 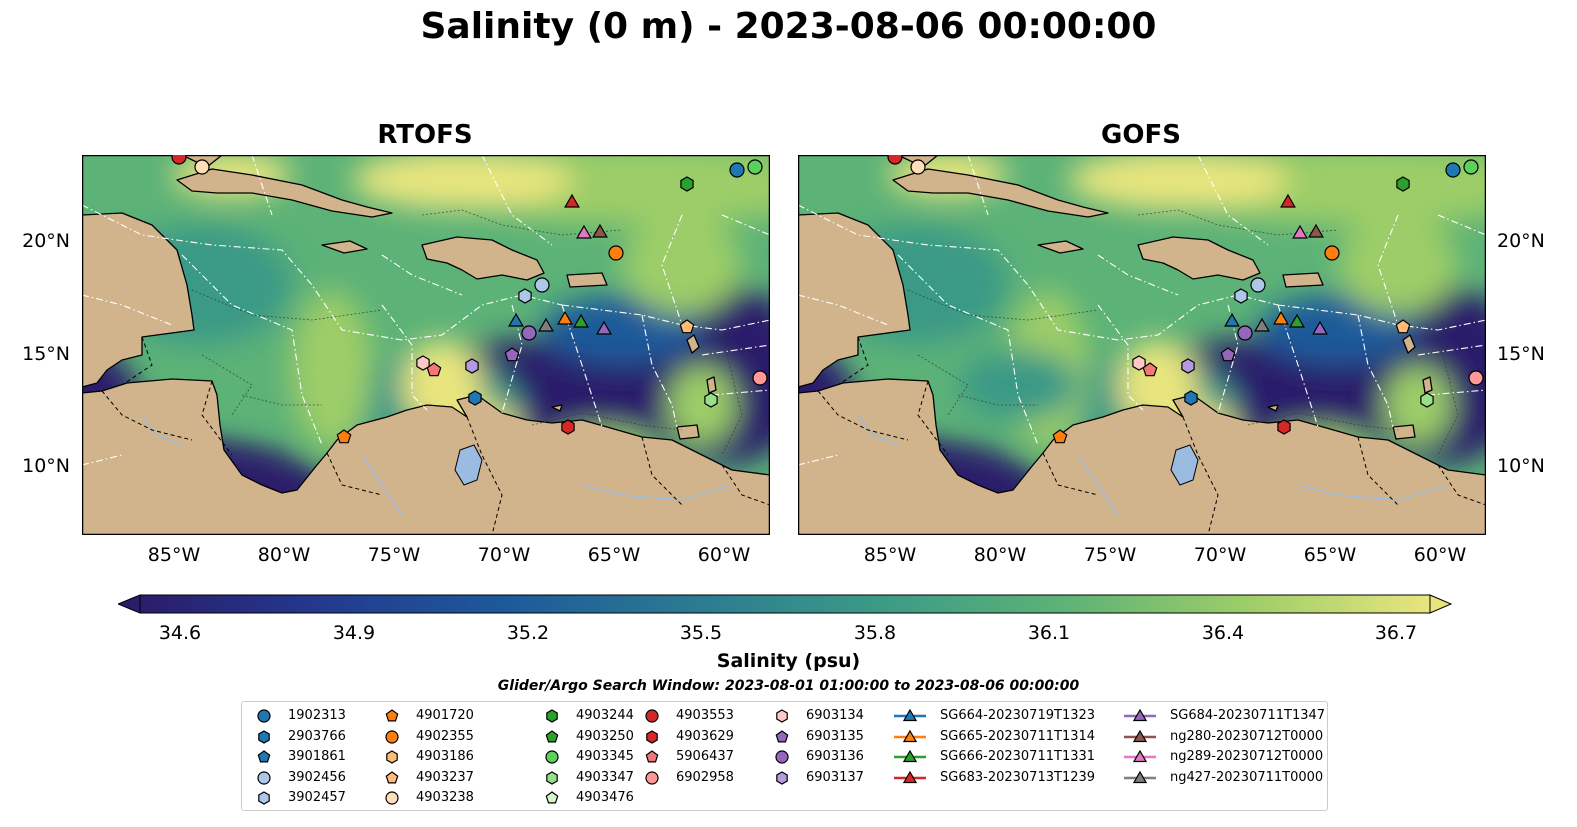 What do you see at coordinates (264, 798) in the screenshot?
I see `legend-3902457-marker` at bounding box center [264, 798].